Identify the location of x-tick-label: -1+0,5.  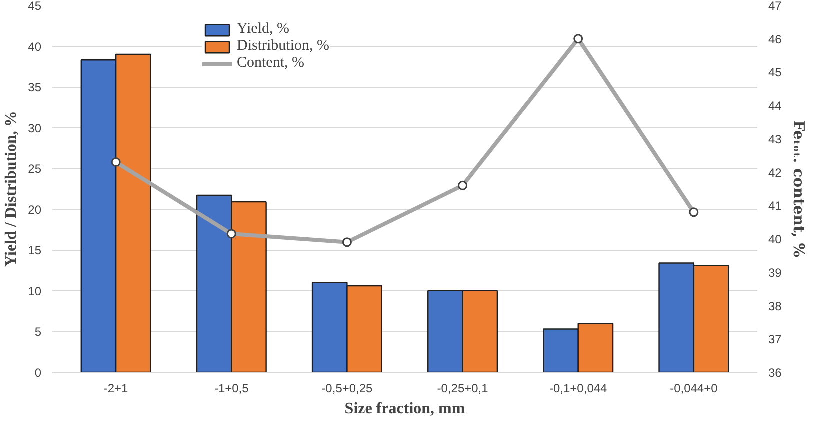
(232, 389).